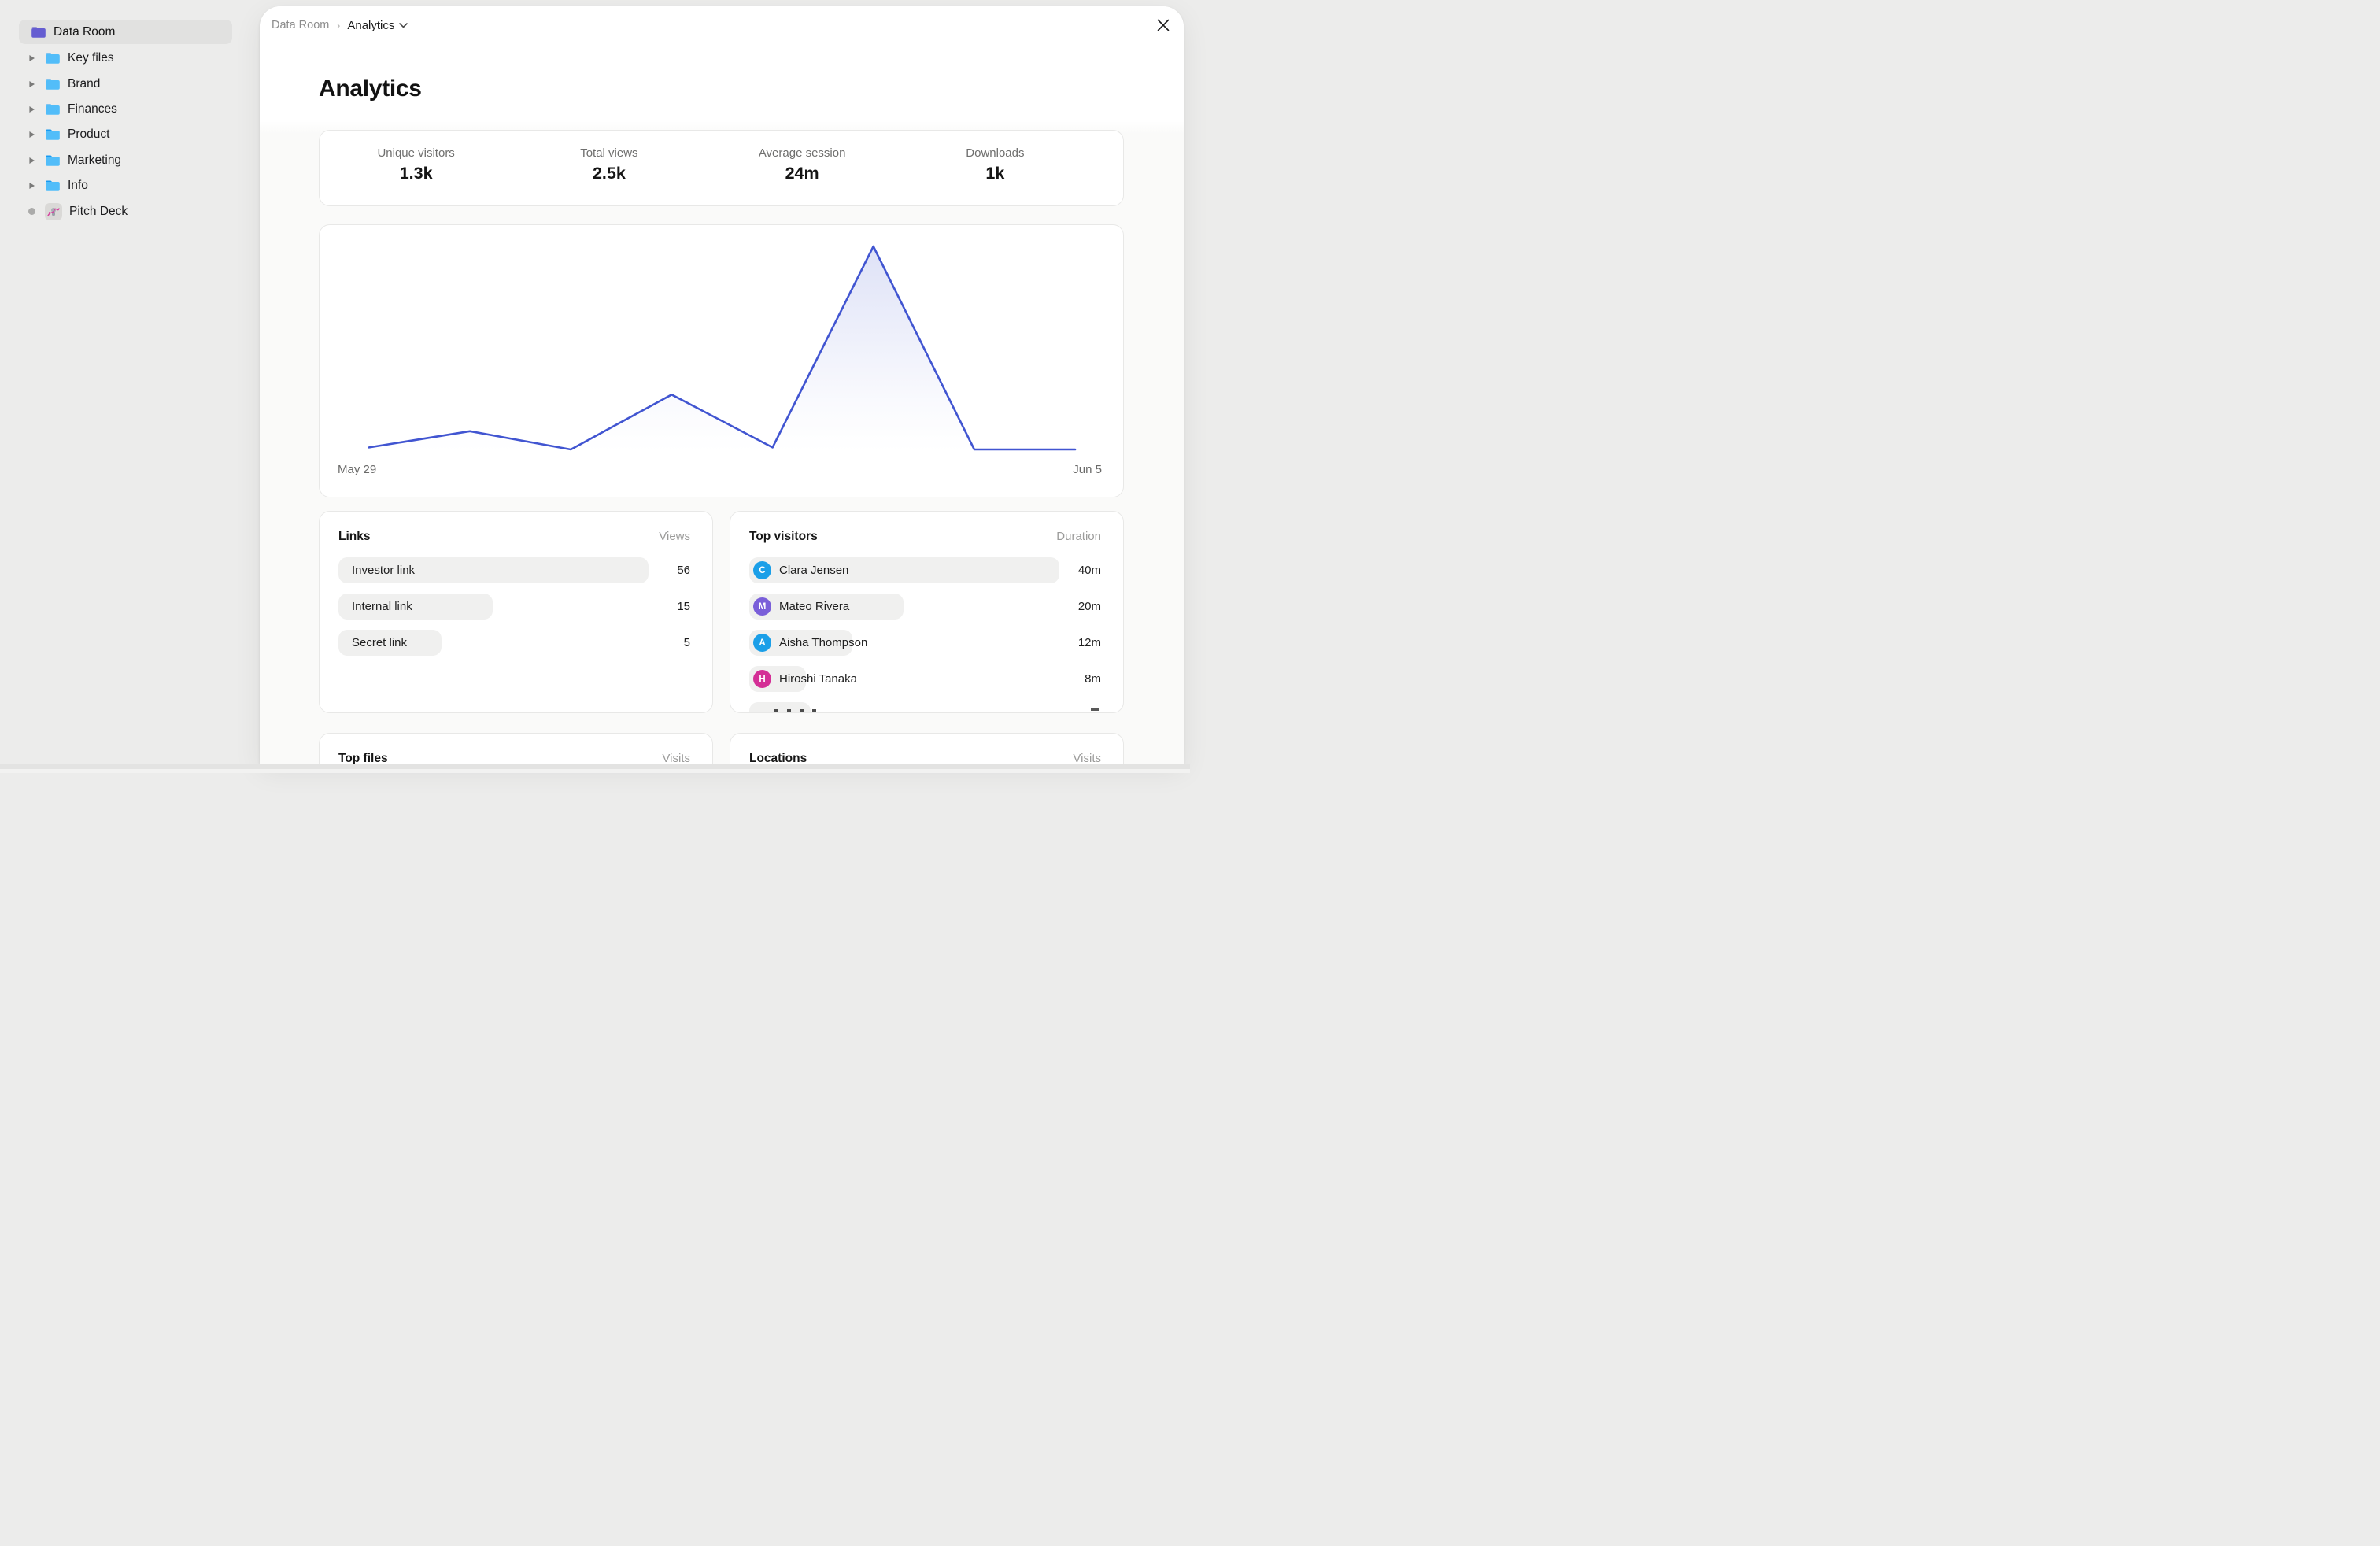  I want to click on sidebar-item-brand: Brand, so click(130, 83).